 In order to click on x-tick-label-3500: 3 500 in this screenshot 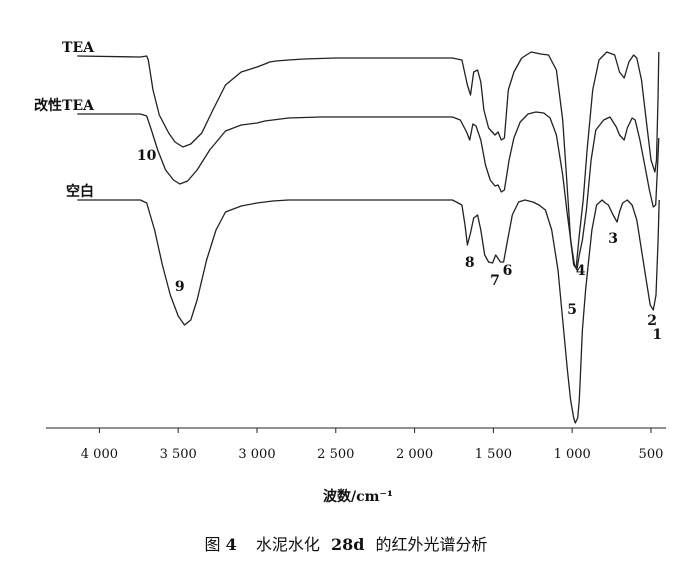, I will do `click(178, 454)`.